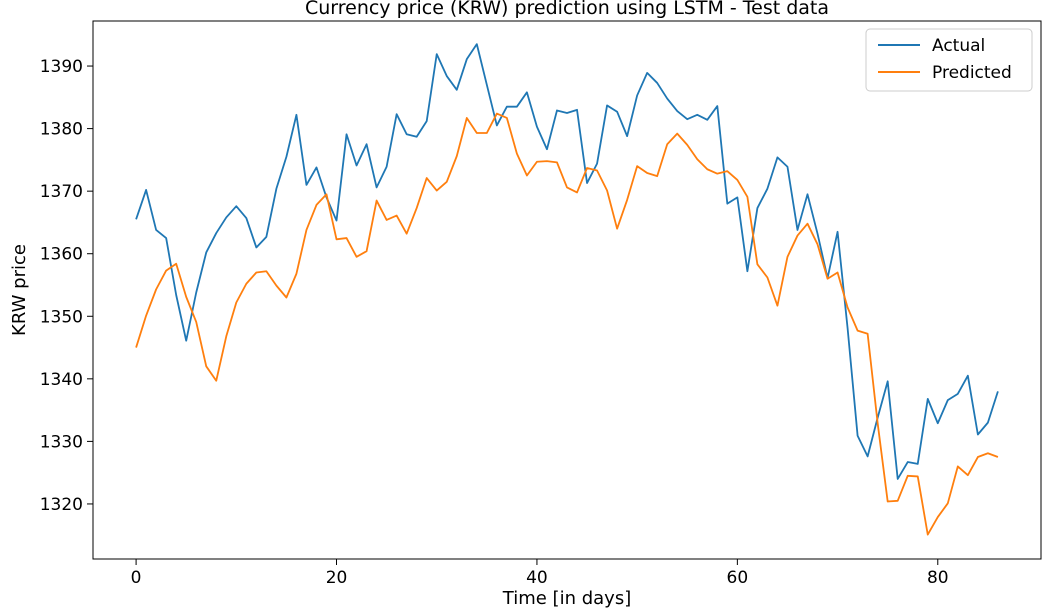 This screenshot has height=609, width=1053. Describe the element at coordinates (958, 46) in the screenshot. I see `legend-label-actual: Actual` at that location.